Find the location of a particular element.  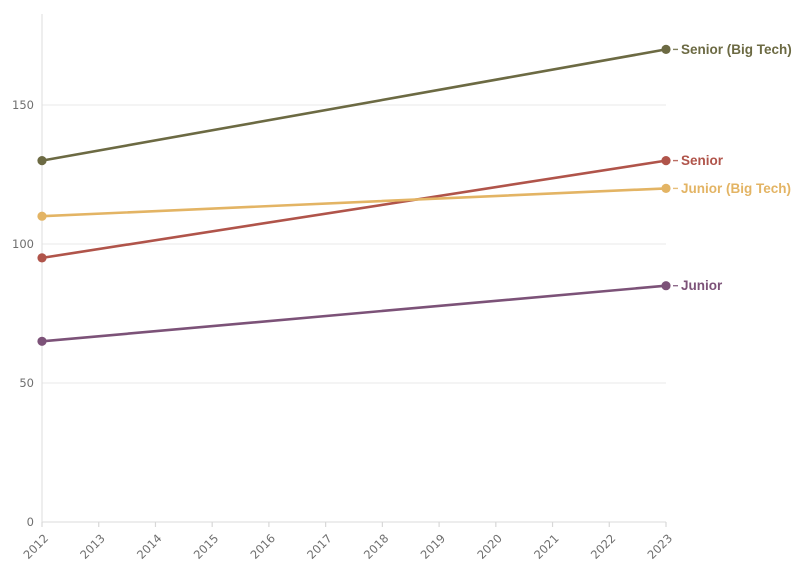

series-label: Senior (Big Tech) is located at coordinates (736, 49).